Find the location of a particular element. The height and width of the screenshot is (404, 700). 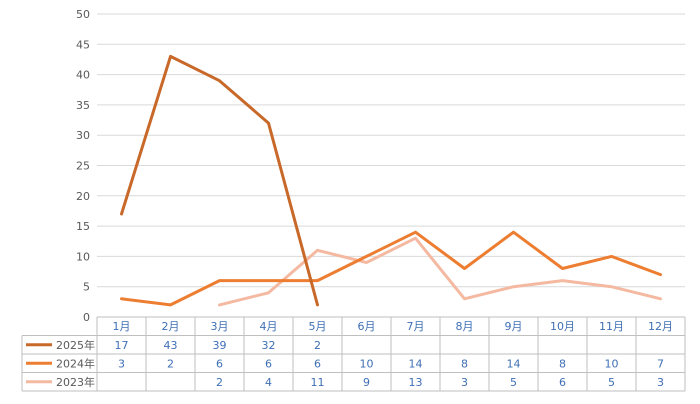

y-tick-label: 5 is located at coordinates (86, 287).